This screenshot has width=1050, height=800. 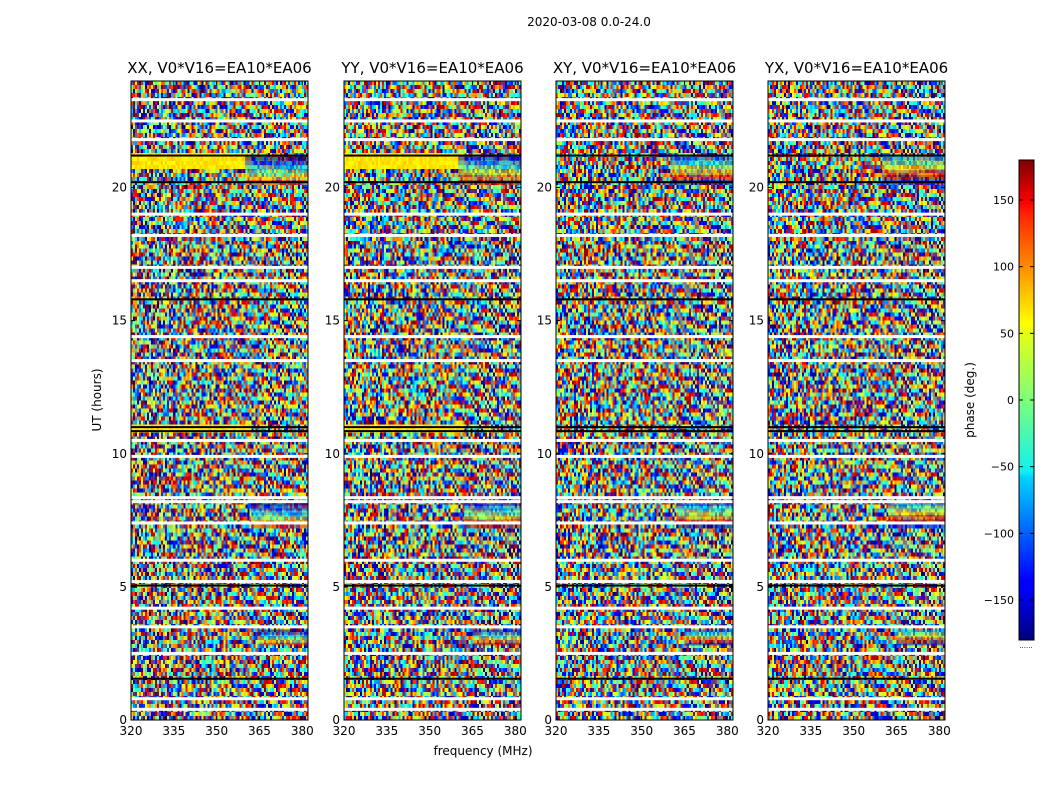 I want to click on colorbar-tick-label: −50, so click(x=1002, y=467).